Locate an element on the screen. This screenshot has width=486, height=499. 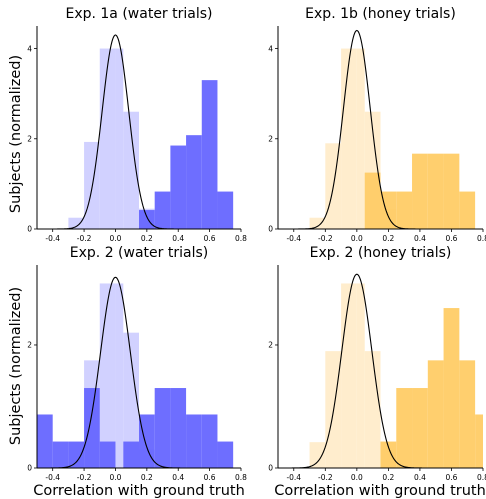
x-axis-label-right: Correlation with ground truth is located at coordinates (380, 491).